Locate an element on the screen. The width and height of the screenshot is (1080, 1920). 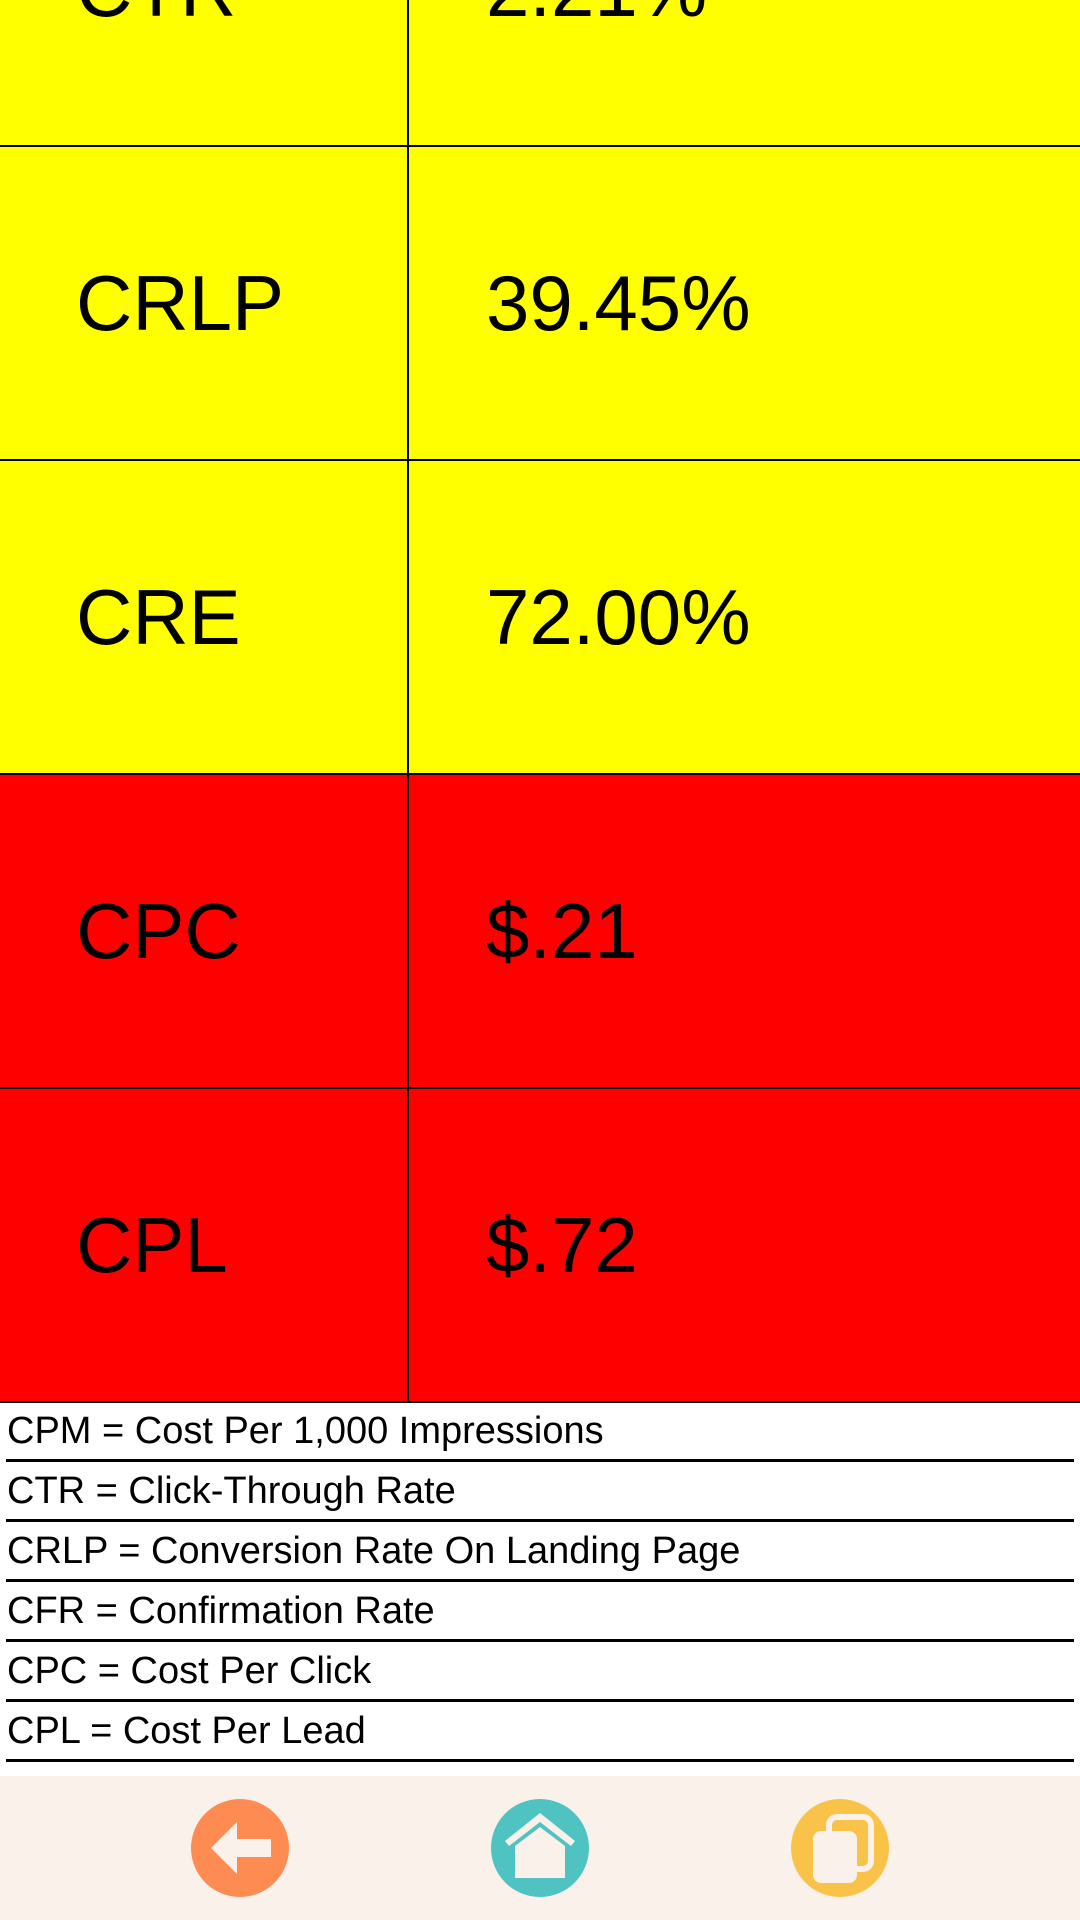
legend-item: CFR = Confirmation Rate is located at coordinates (540, 1612).